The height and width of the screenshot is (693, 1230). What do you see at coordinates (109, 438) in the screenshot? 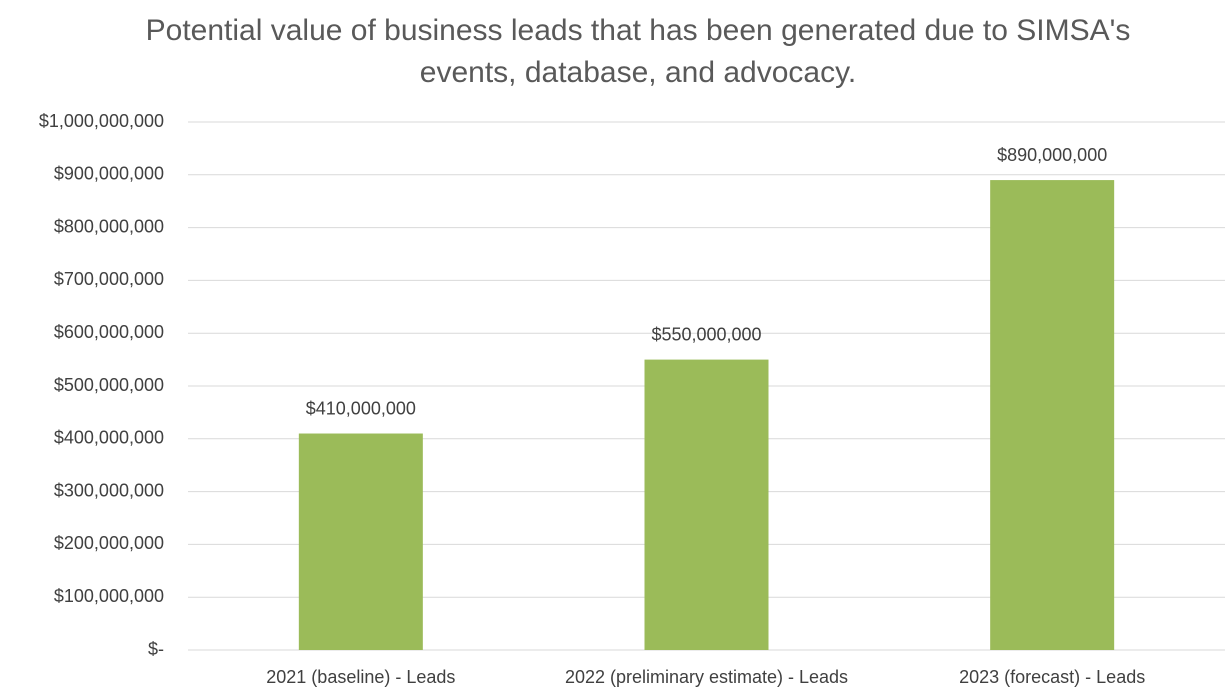
I see `y-tick-label: $400,000,000` at bounding box center [109, 438].